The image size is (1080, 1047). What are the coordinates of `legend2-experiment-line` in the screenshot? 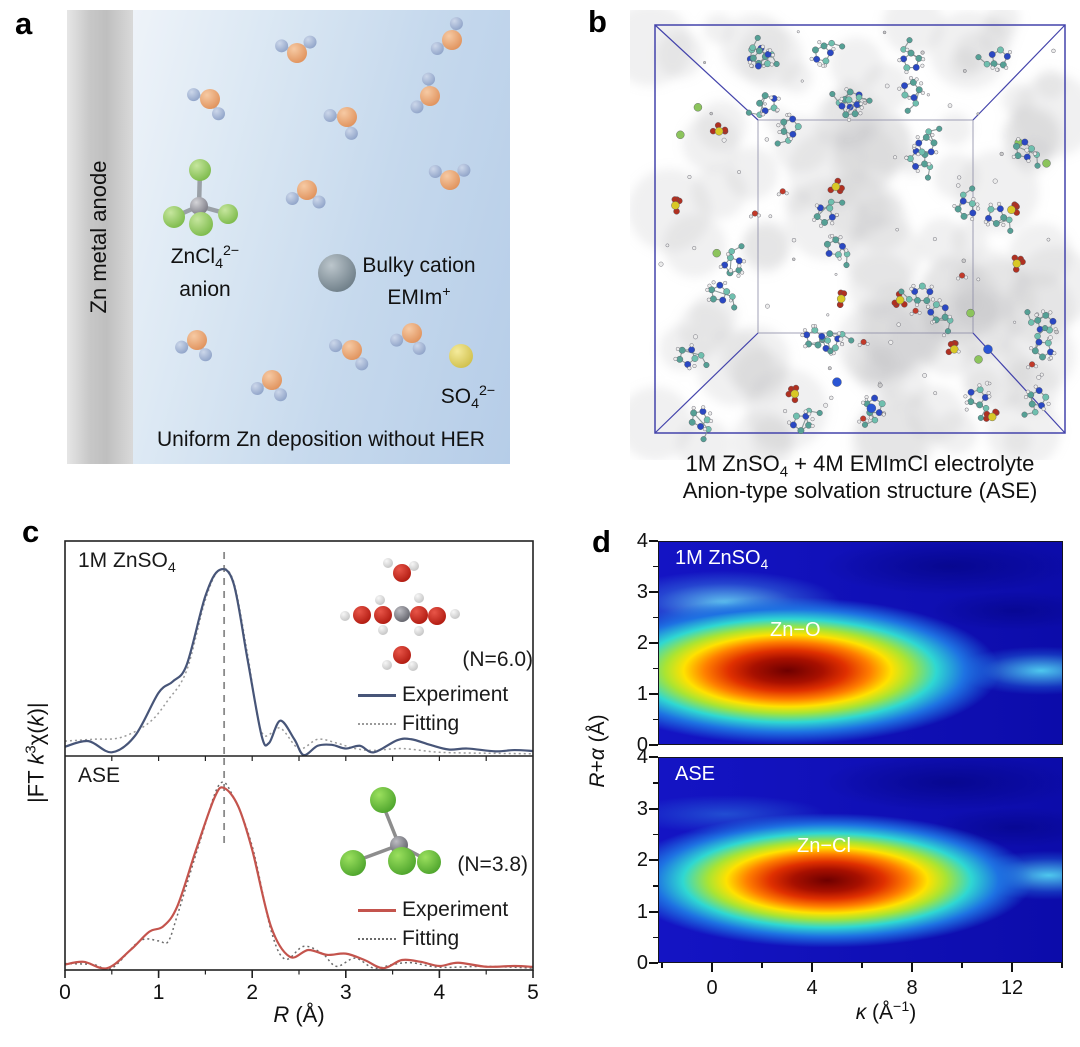 It's located at (377, 910).